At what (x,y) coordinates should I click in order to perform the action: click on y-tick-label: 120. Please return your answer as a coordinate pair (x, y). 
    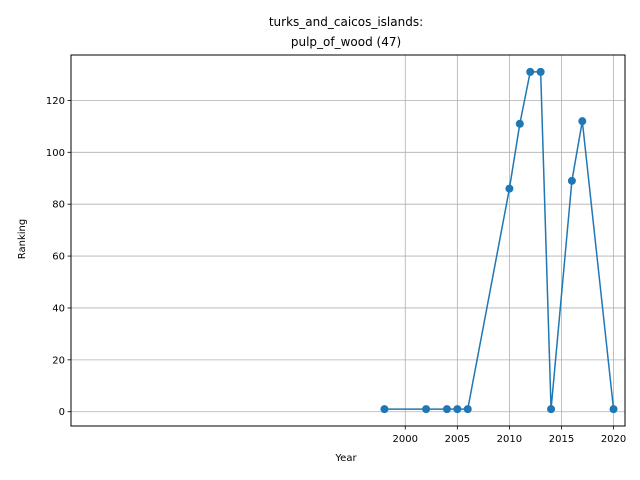
    Looking at the image, I should click on (55, 101).